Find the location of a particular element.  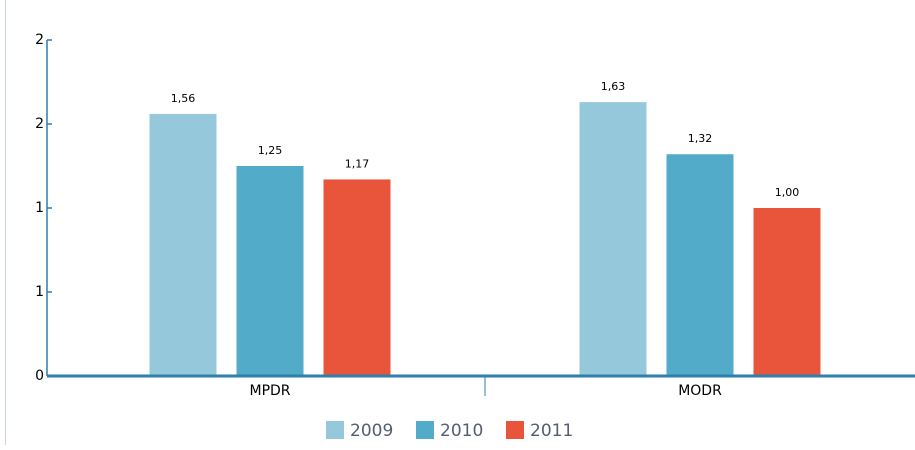

y-tick-label: 0 is located at coordinates (39, 376).